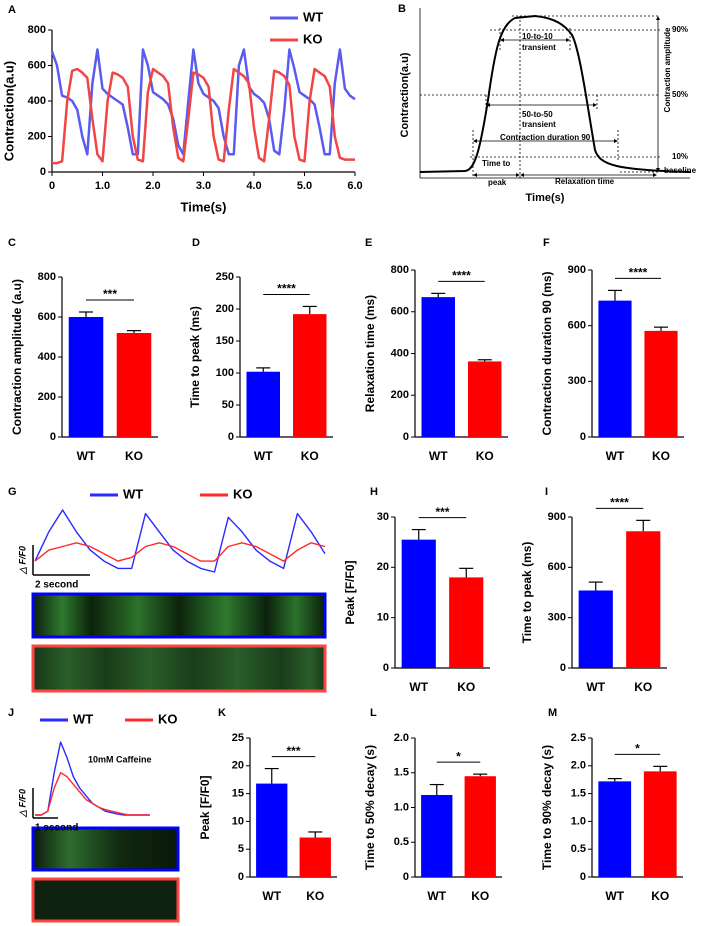  I want to click on y-tick-label: 50, so click(228, 405).